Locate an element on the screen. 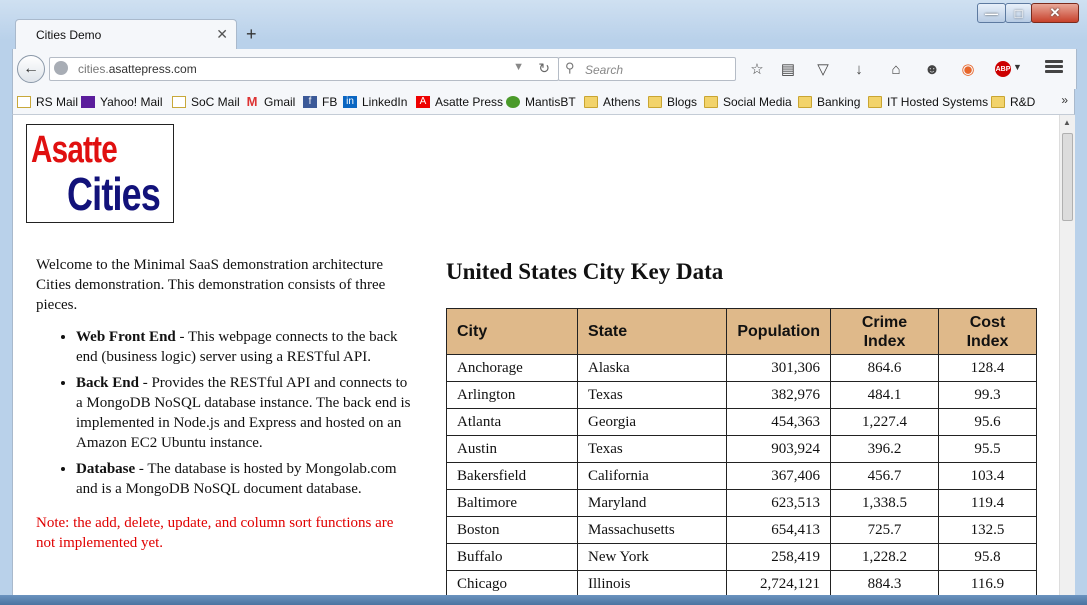 This screenshot has height=605, width=1087. cell-cost-index: 103.4 is located at coordinates (987, 476).